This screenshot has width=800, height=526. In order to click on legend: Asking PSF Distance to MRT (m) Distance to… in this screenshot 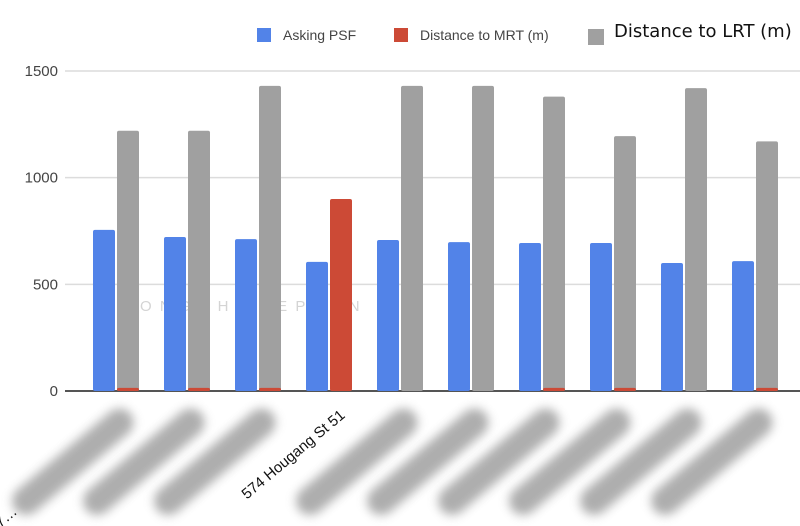, I will do `click(524, 33)`.